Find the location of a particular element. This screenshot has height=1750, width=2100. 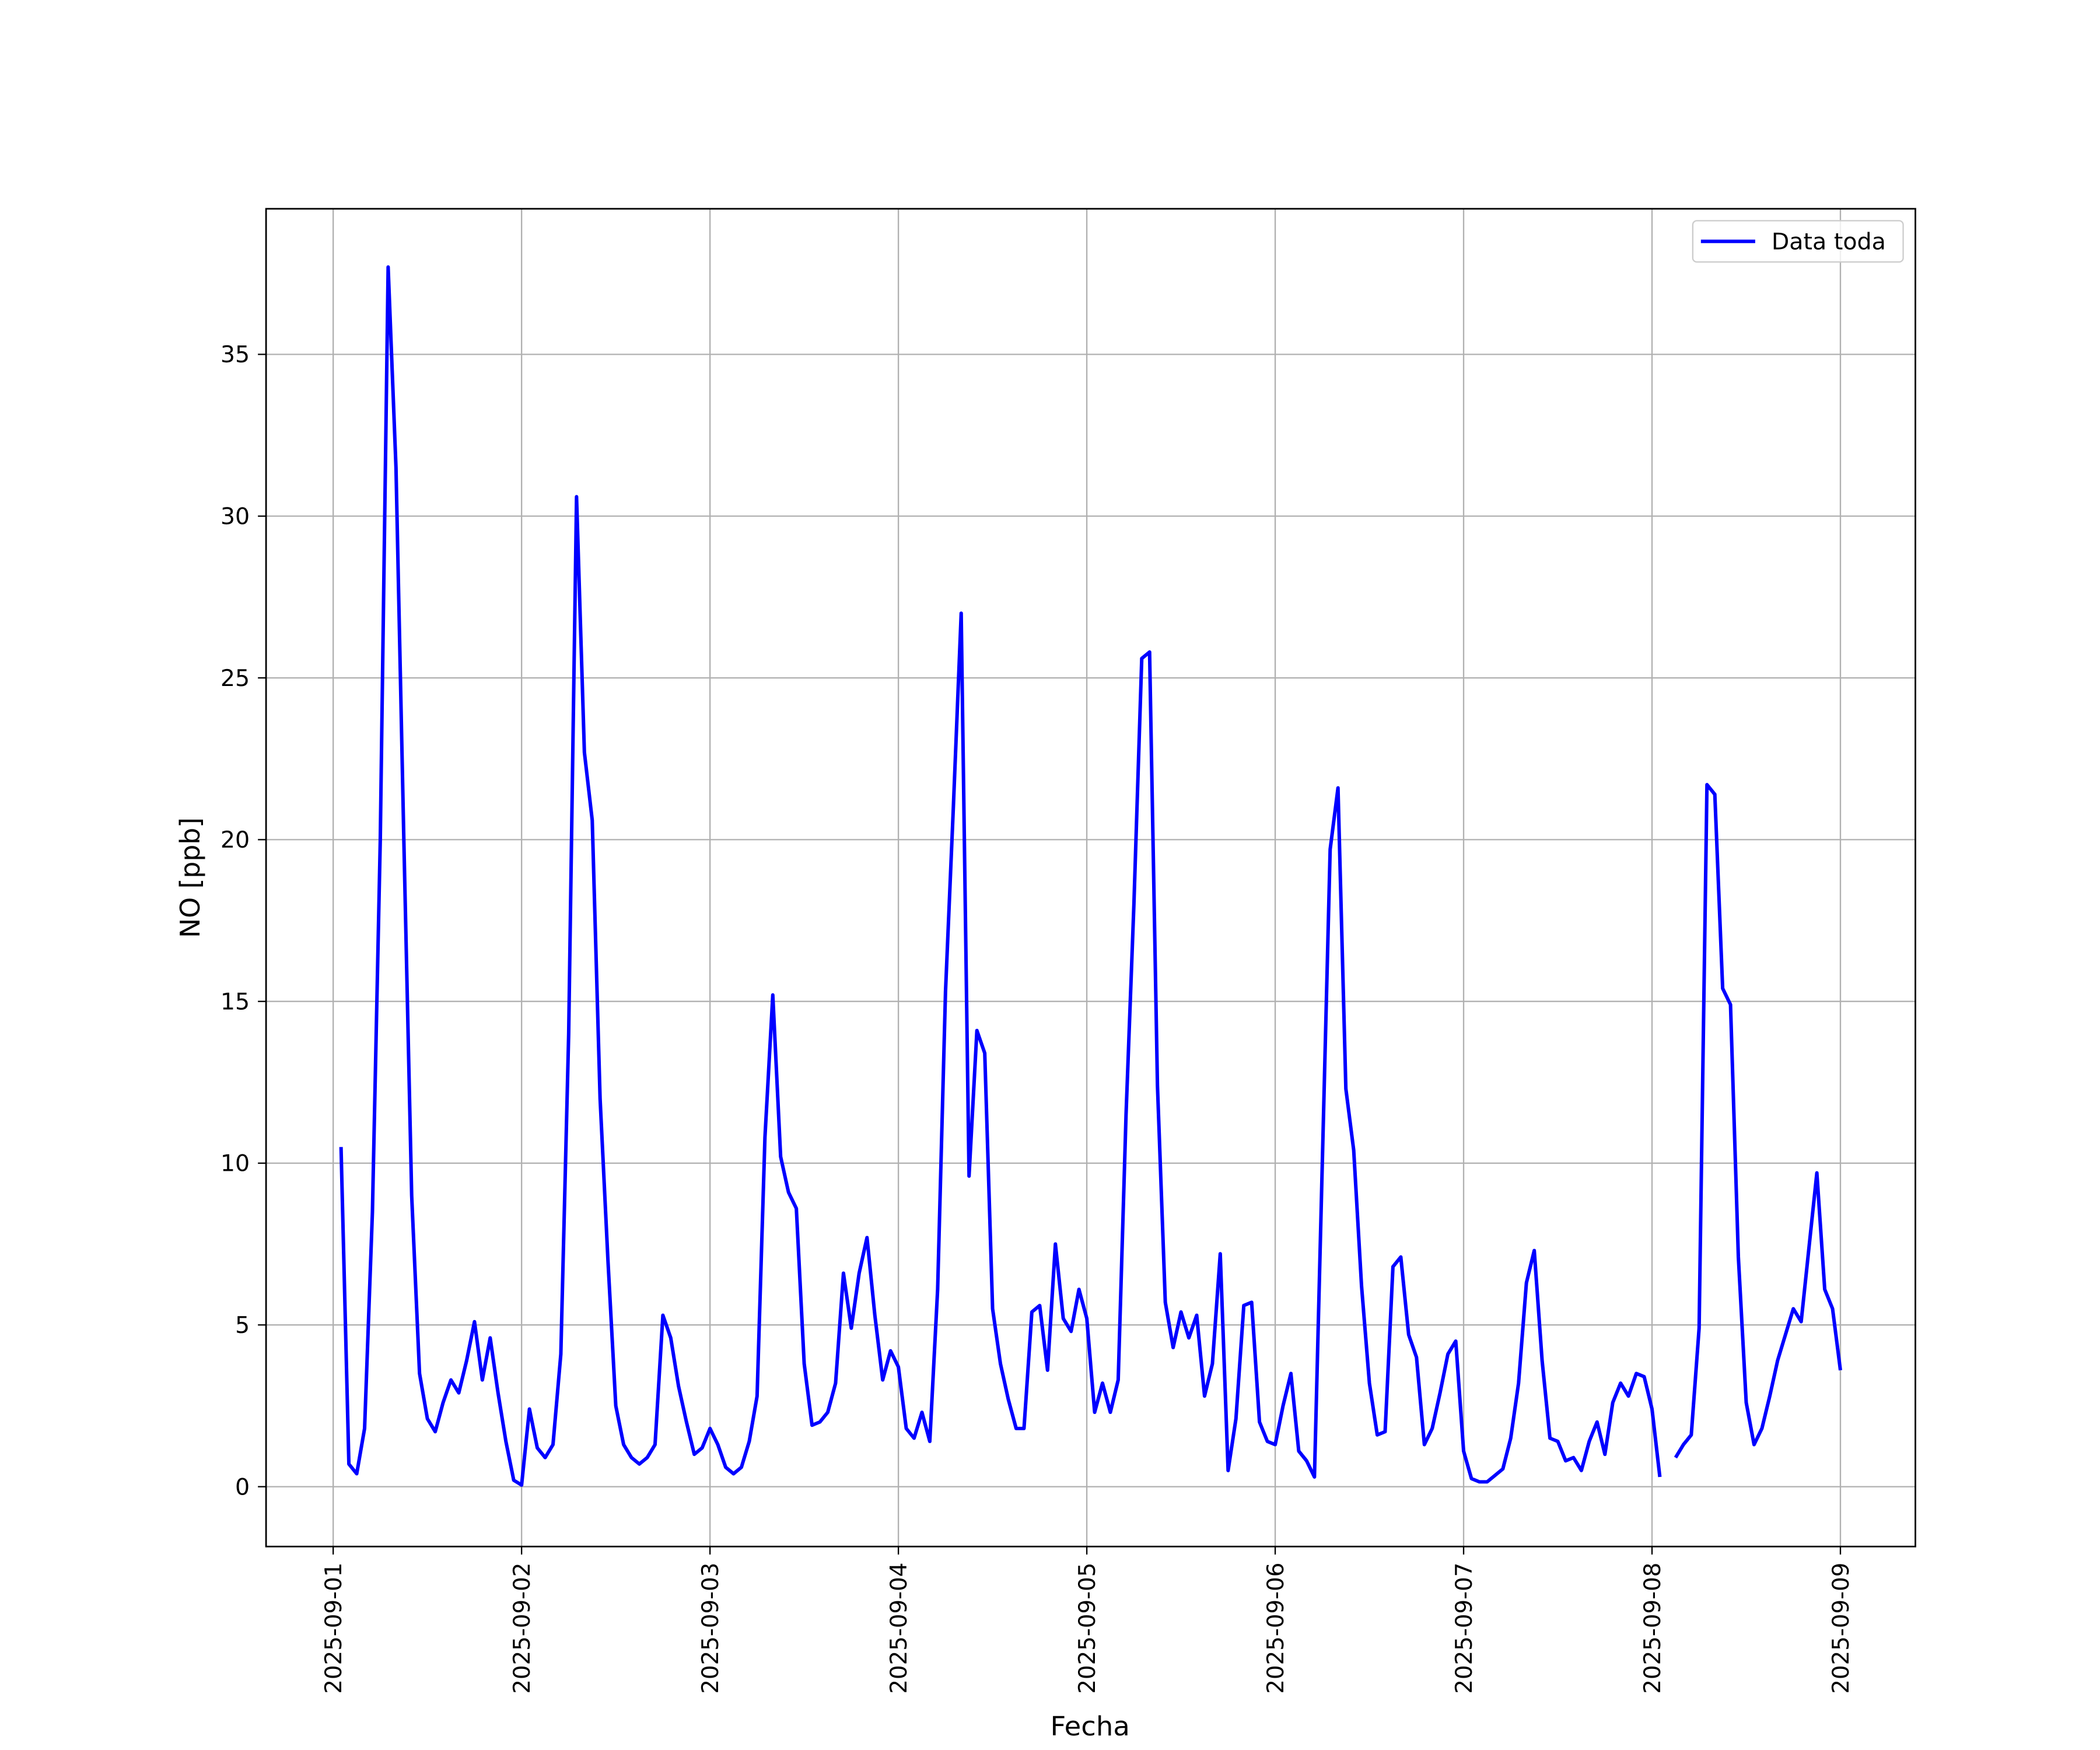

legend: Data toda is located at coordinates (1798, 242).